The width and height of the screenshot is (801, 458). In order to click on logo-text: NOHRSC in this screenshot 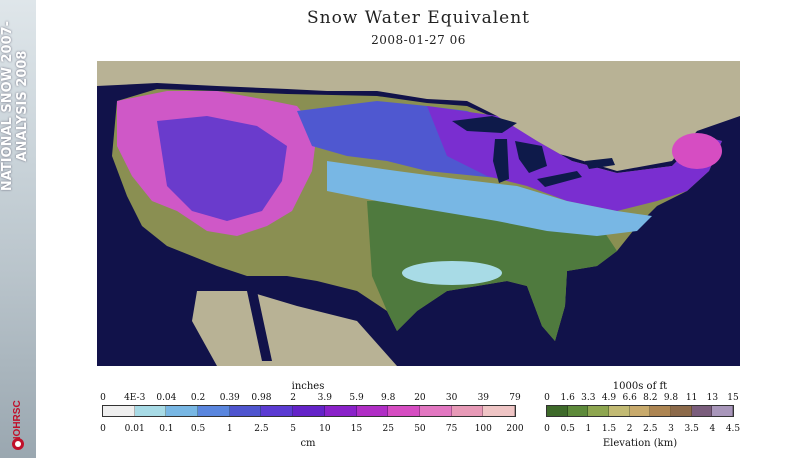, I will do `click(17, 421)`.